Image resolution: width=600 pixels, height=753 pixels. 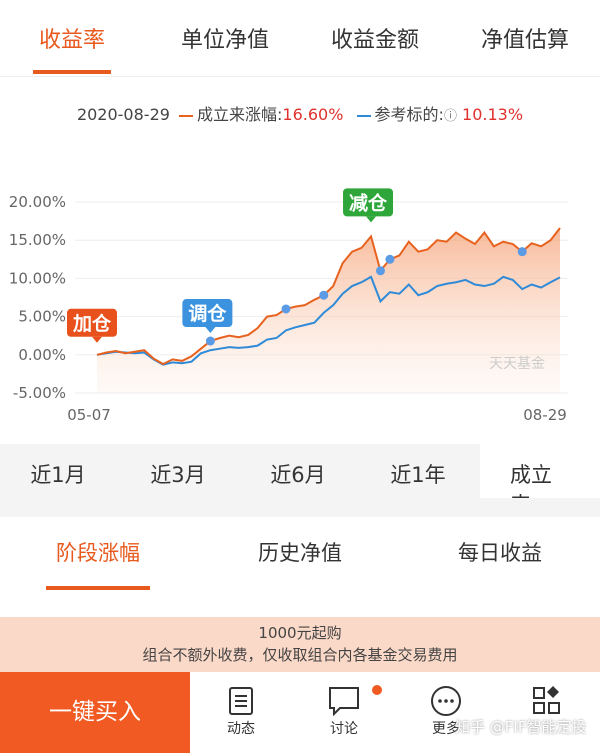 I want to click on annotation: 加仓, so click(x=92, y=323).